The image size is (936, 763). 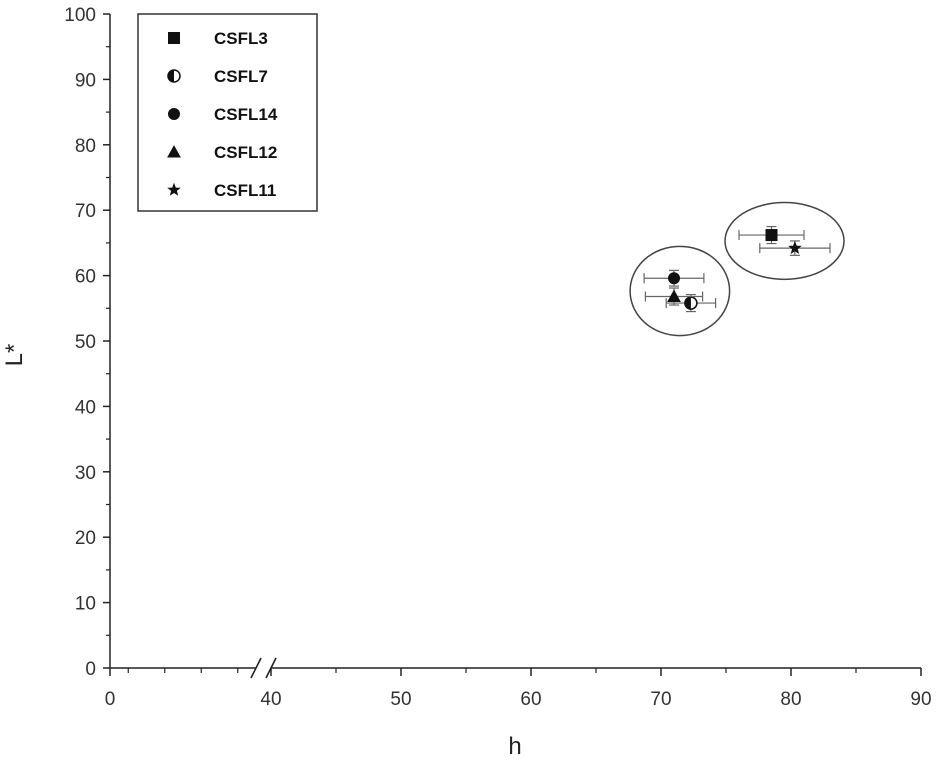 I want to click on legend-label: CSFL14, so click(x=246, y=114).